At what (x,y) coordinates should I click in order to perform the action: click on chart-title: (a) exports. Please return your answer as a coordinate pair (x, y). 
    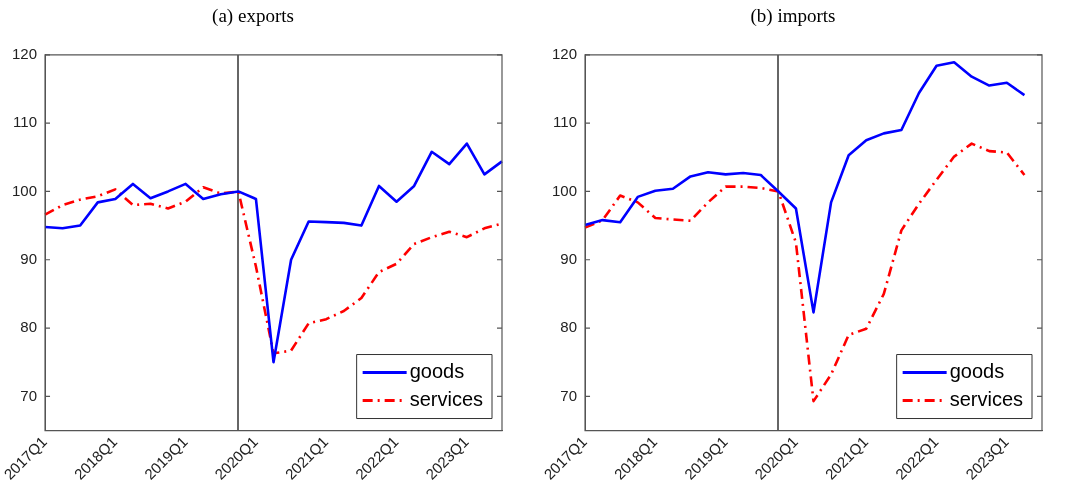
    Looking at the image, I should click on (253, 16).